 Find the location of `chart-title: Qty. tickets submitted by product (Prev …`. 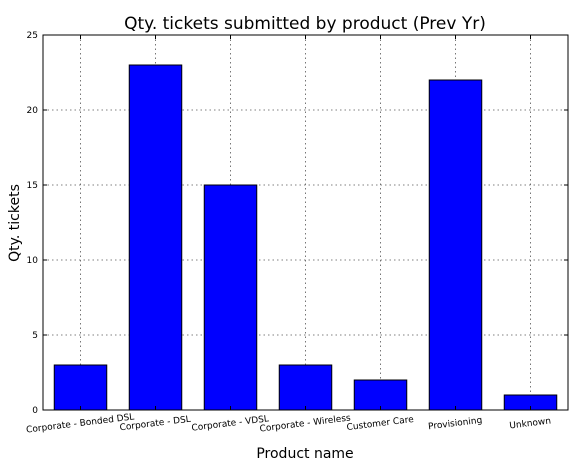

chart-title: Qty. tickets submitted by product (Prev … is located at coordinates (305, 24).